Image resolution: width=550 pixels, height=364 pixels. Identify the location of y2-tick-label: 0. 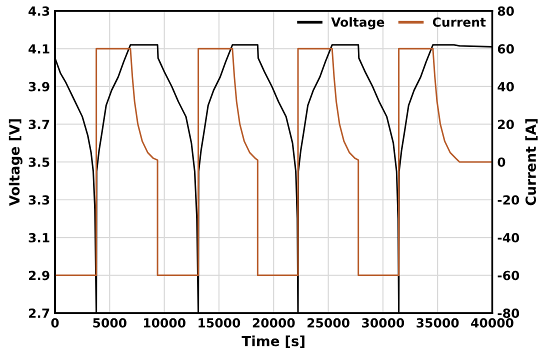
(502, 162).